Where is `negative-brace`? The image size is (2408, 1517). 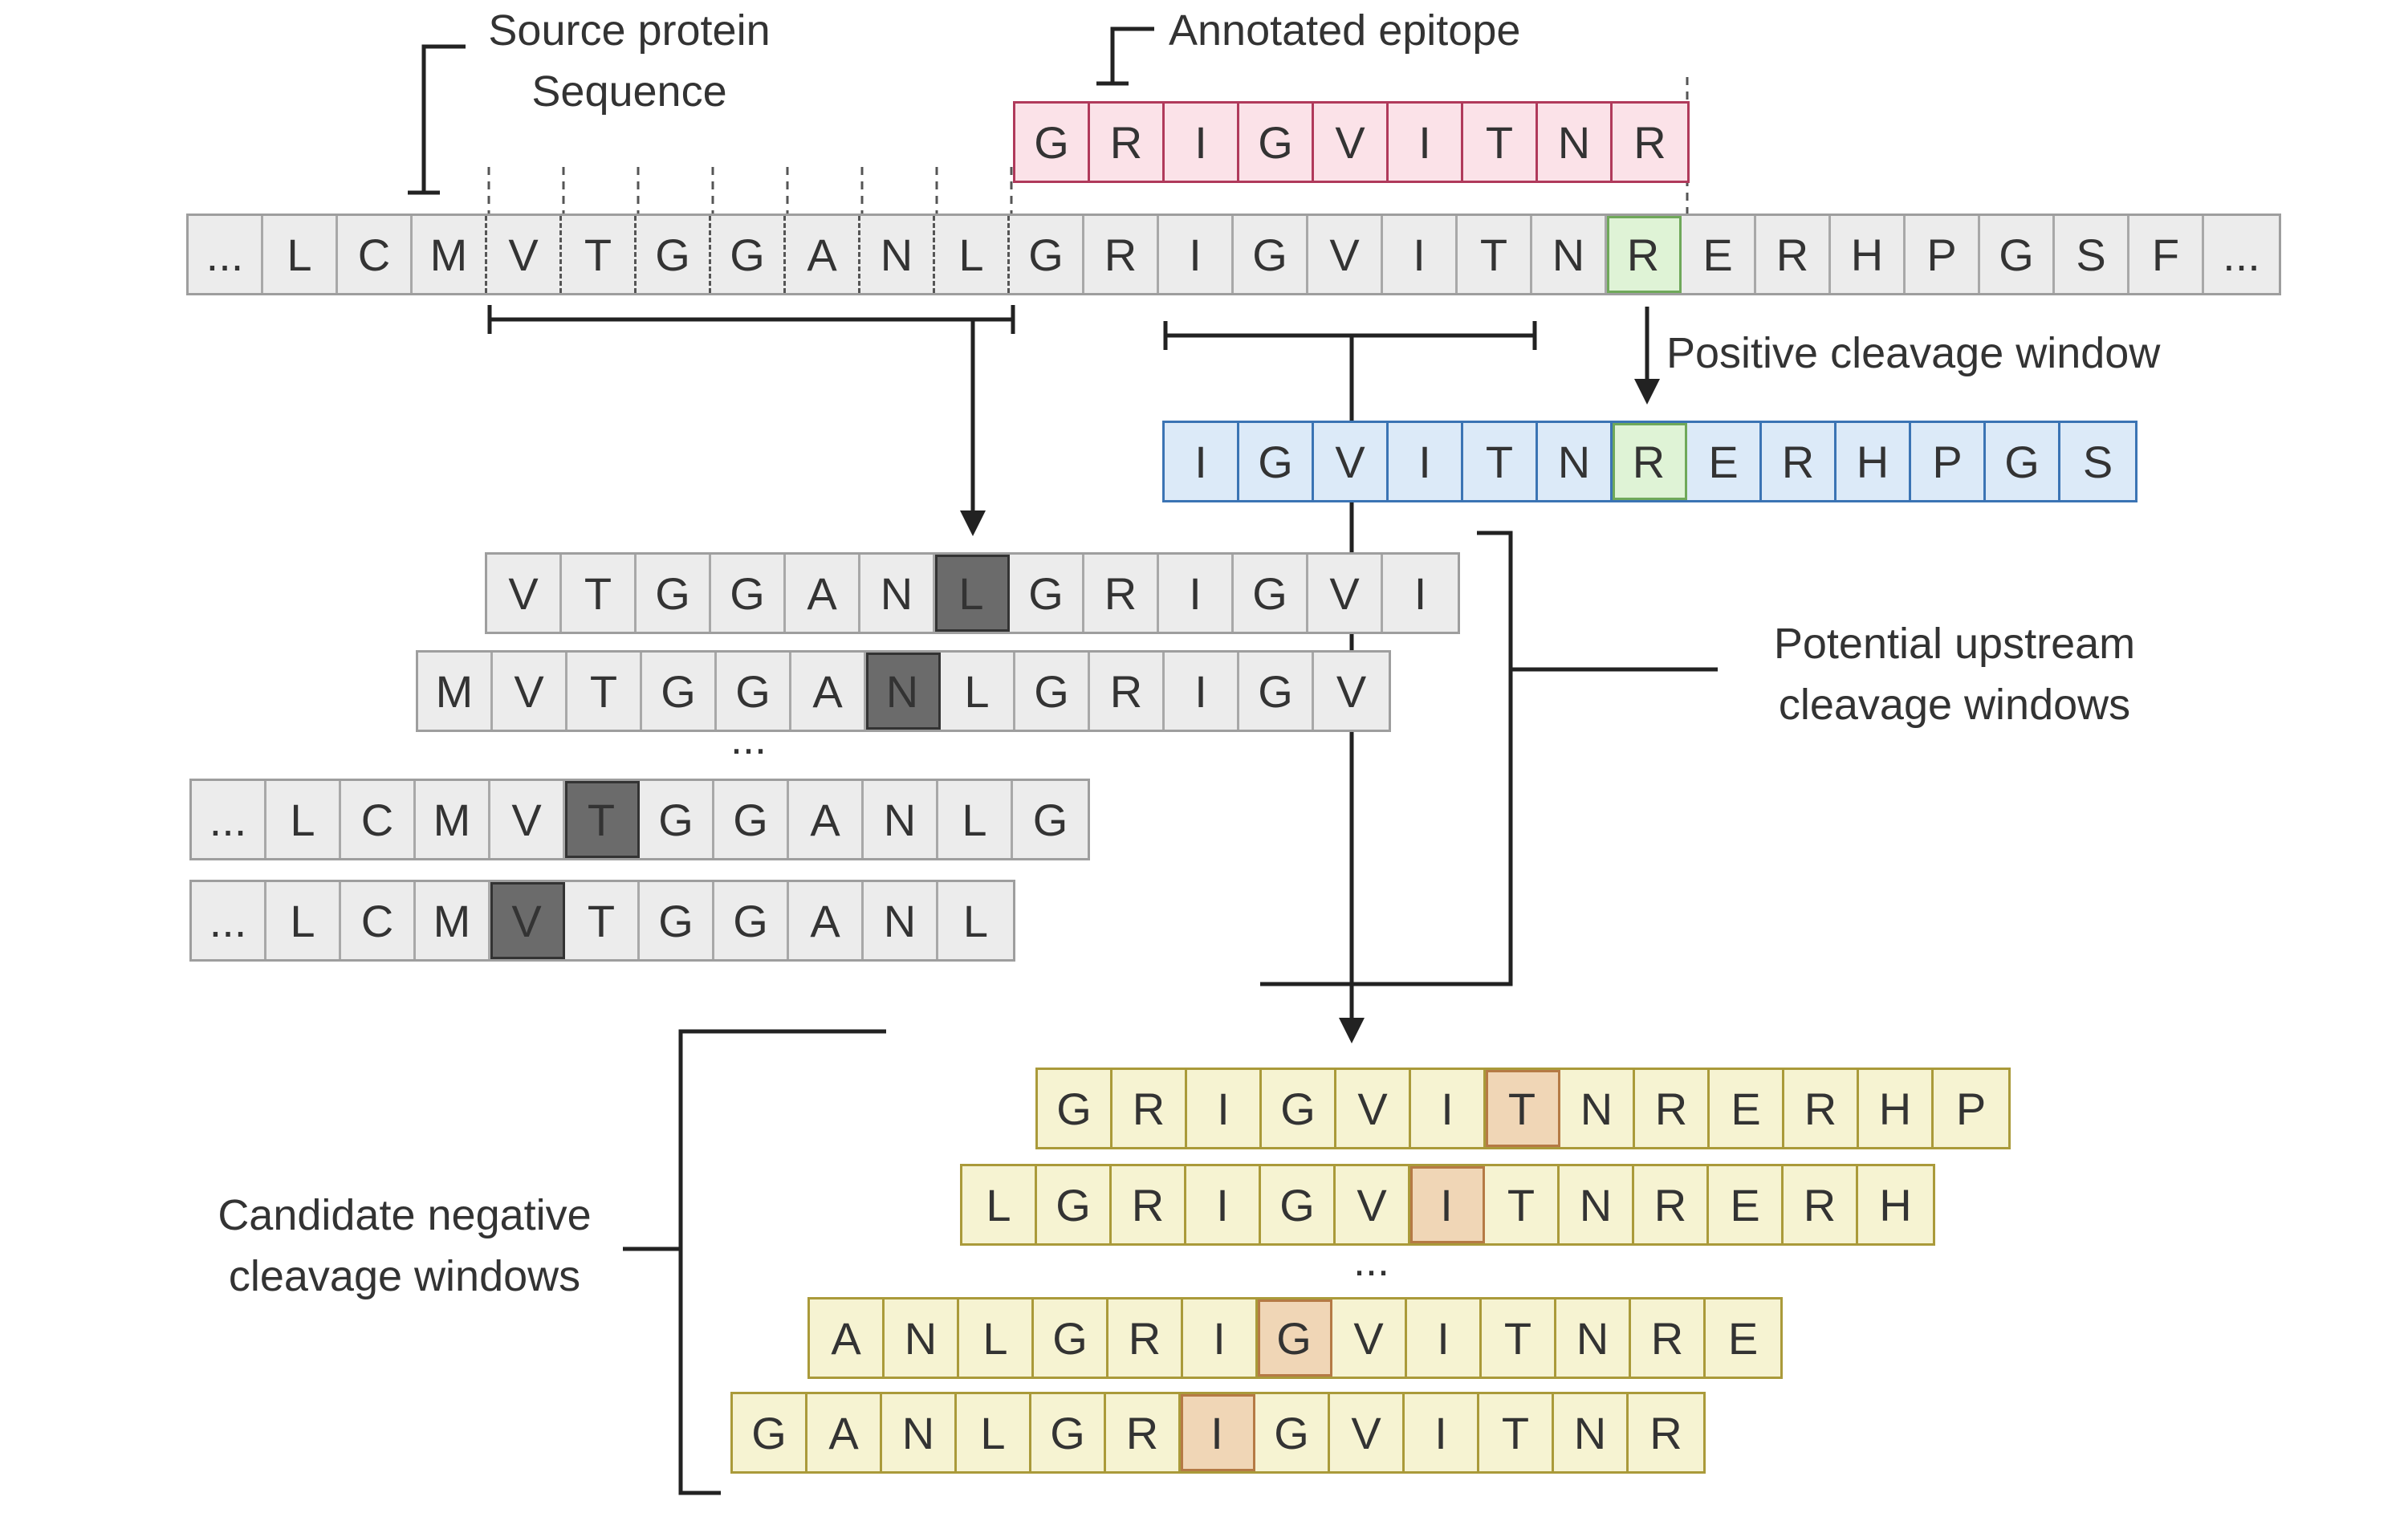 negative-brace is located at coordinates (782, 1262).